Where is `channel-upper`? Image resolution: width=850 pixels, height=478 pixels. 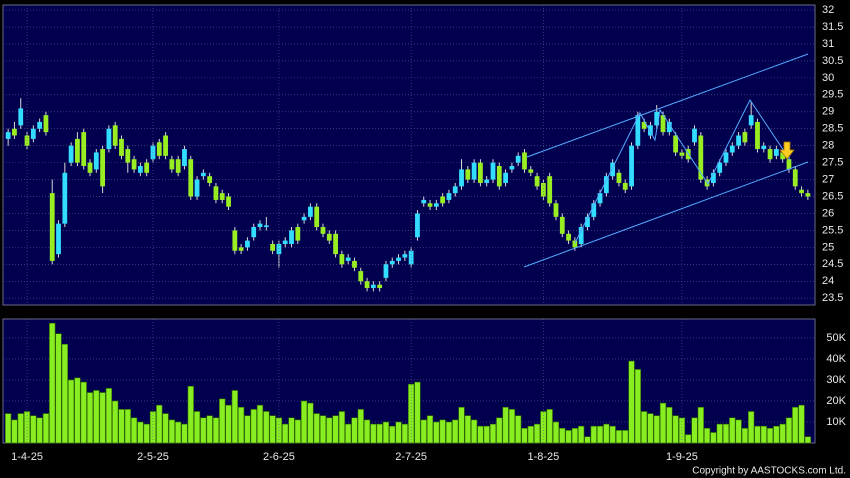
channel-upper is located at coordinates (667, 105).